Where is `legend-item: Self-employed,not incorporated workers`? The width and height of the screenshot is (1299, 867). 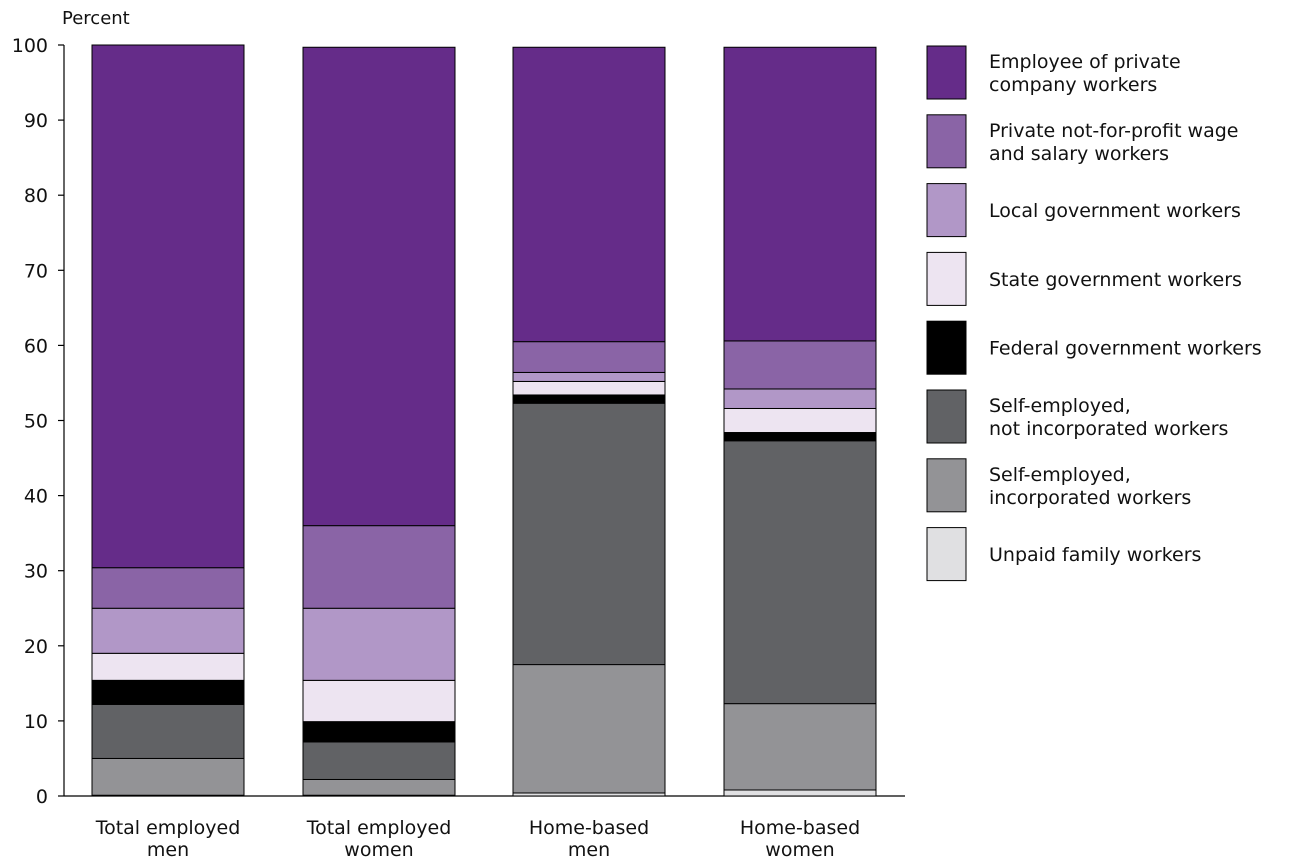
legend-item: Self-employed,not incorporated workers is located at coordinates (1077, 416).